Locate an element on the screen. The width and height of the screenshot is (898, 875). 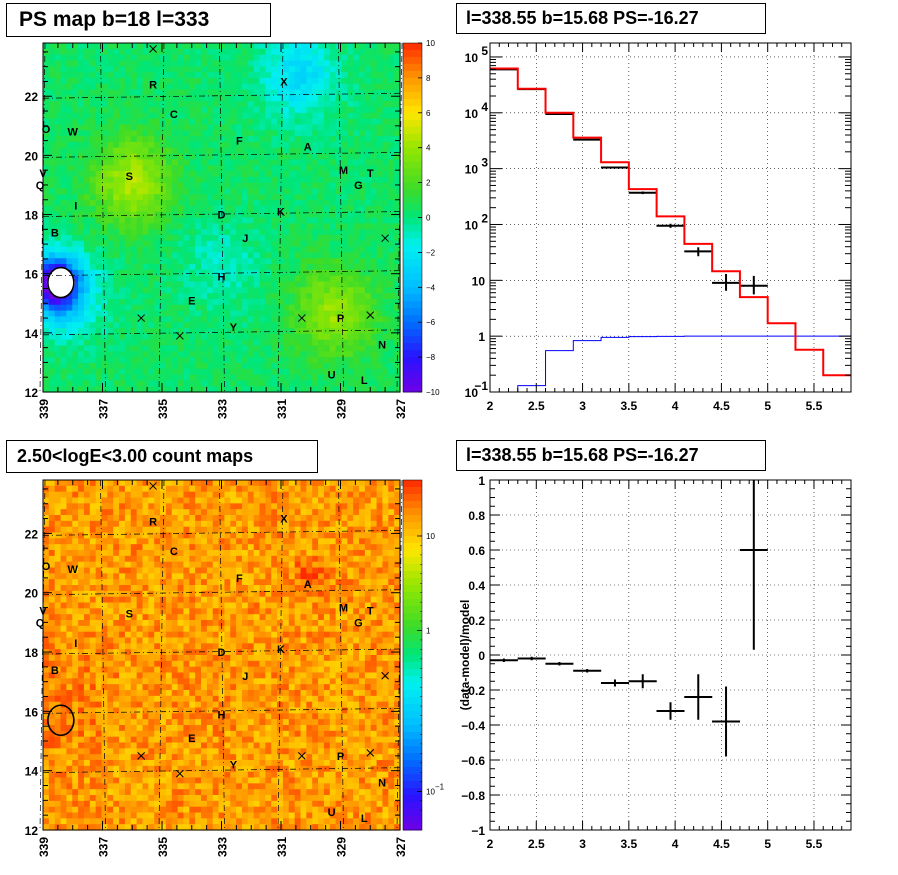
background-model-step is located at coordinates (670, 364).